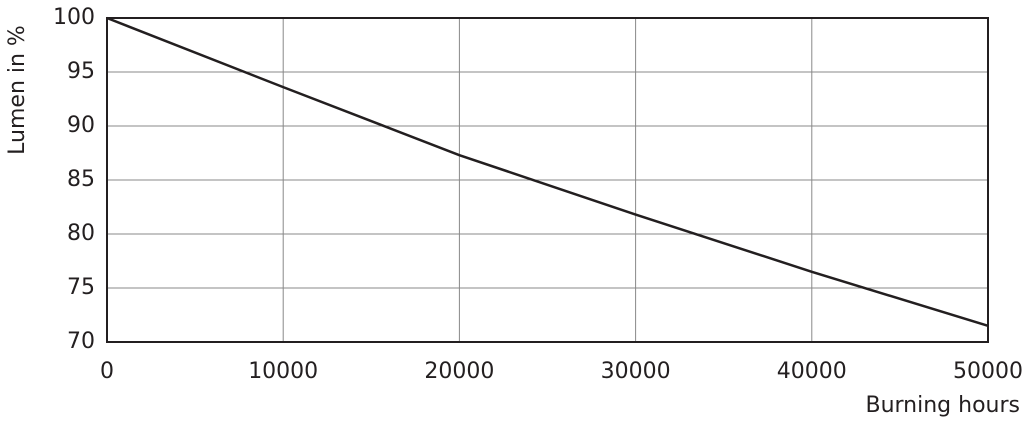 The height and width of the screenshot is (422, 1024). What do you see at coordinates (81, 71) in the screenshot?
I see `y-tick-label: 95` at bounding box center [81, 71].